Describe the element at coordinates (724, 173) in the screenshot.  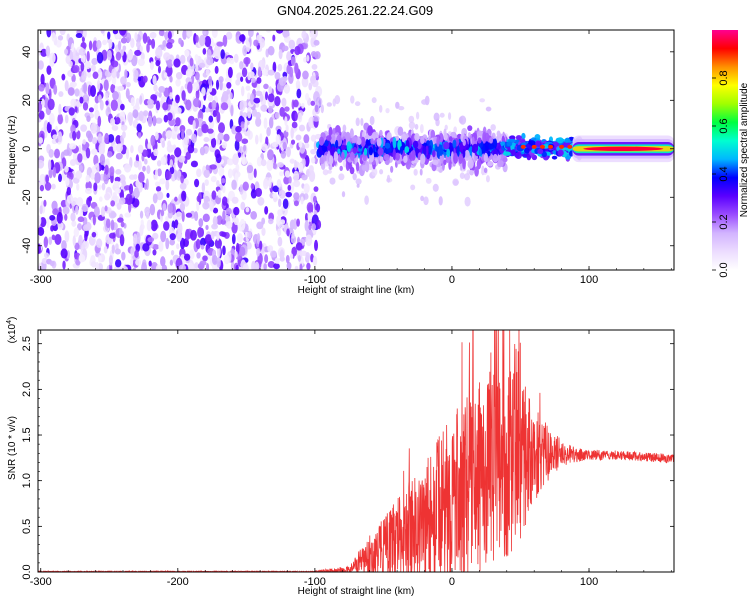
I see `colorbar-tick-label: 0.4` at that location.